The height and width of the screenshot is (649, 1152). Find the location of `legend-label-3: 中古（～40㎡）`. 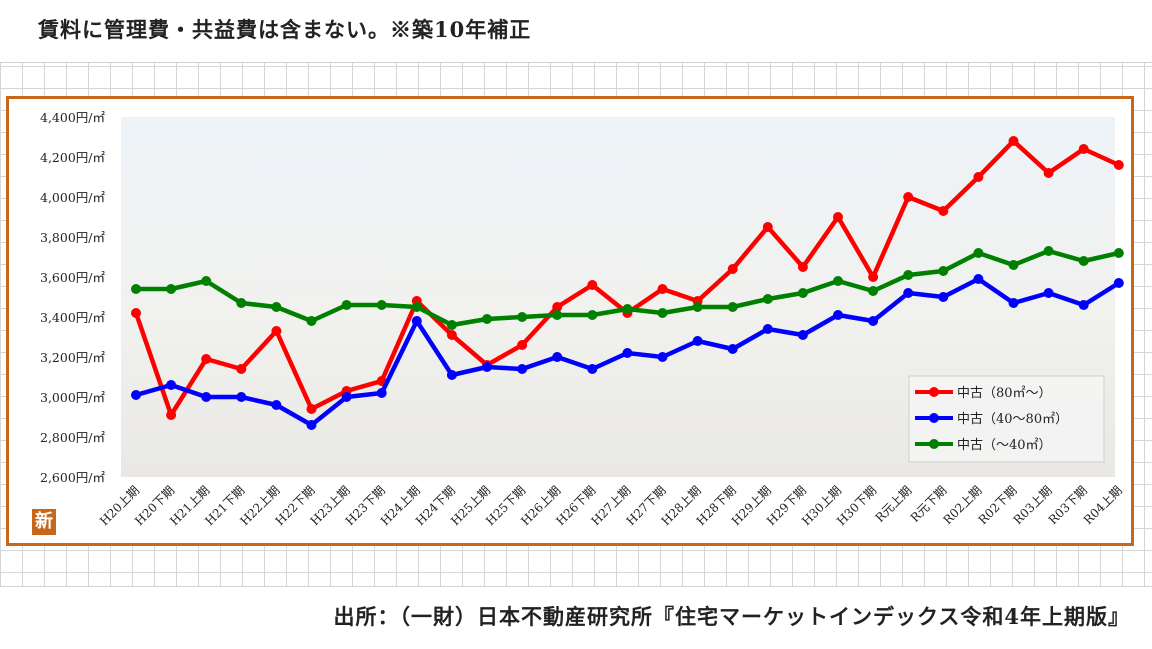

legend-label-3: 中古（～40㎡） is located at coordinates (1004, 445).